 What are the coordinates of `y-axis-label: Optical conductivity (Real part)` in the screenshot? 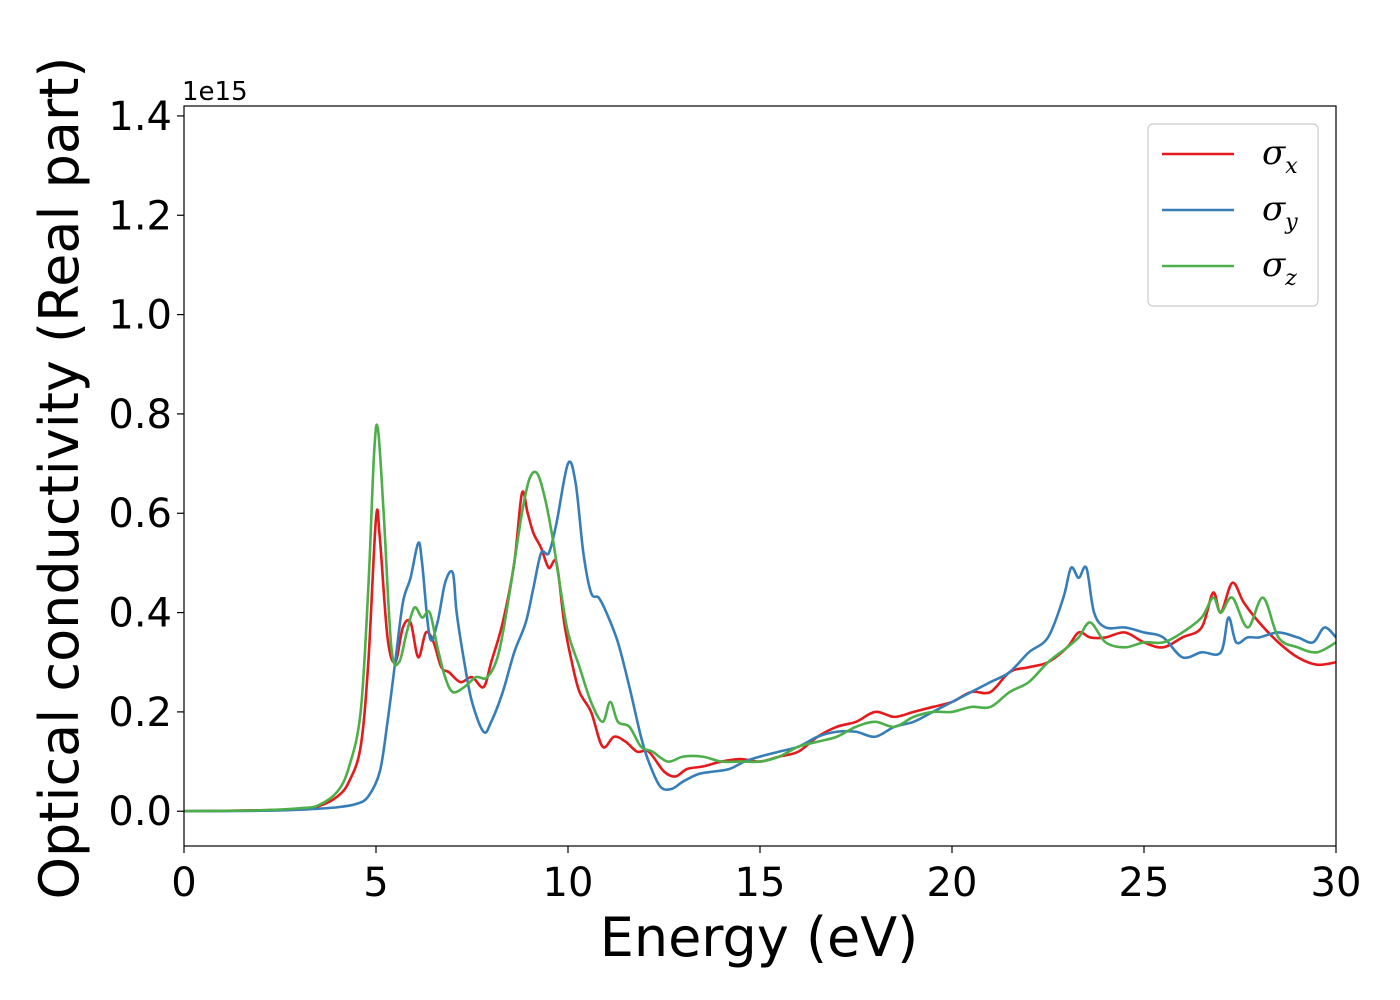 It's located at (59, 478).